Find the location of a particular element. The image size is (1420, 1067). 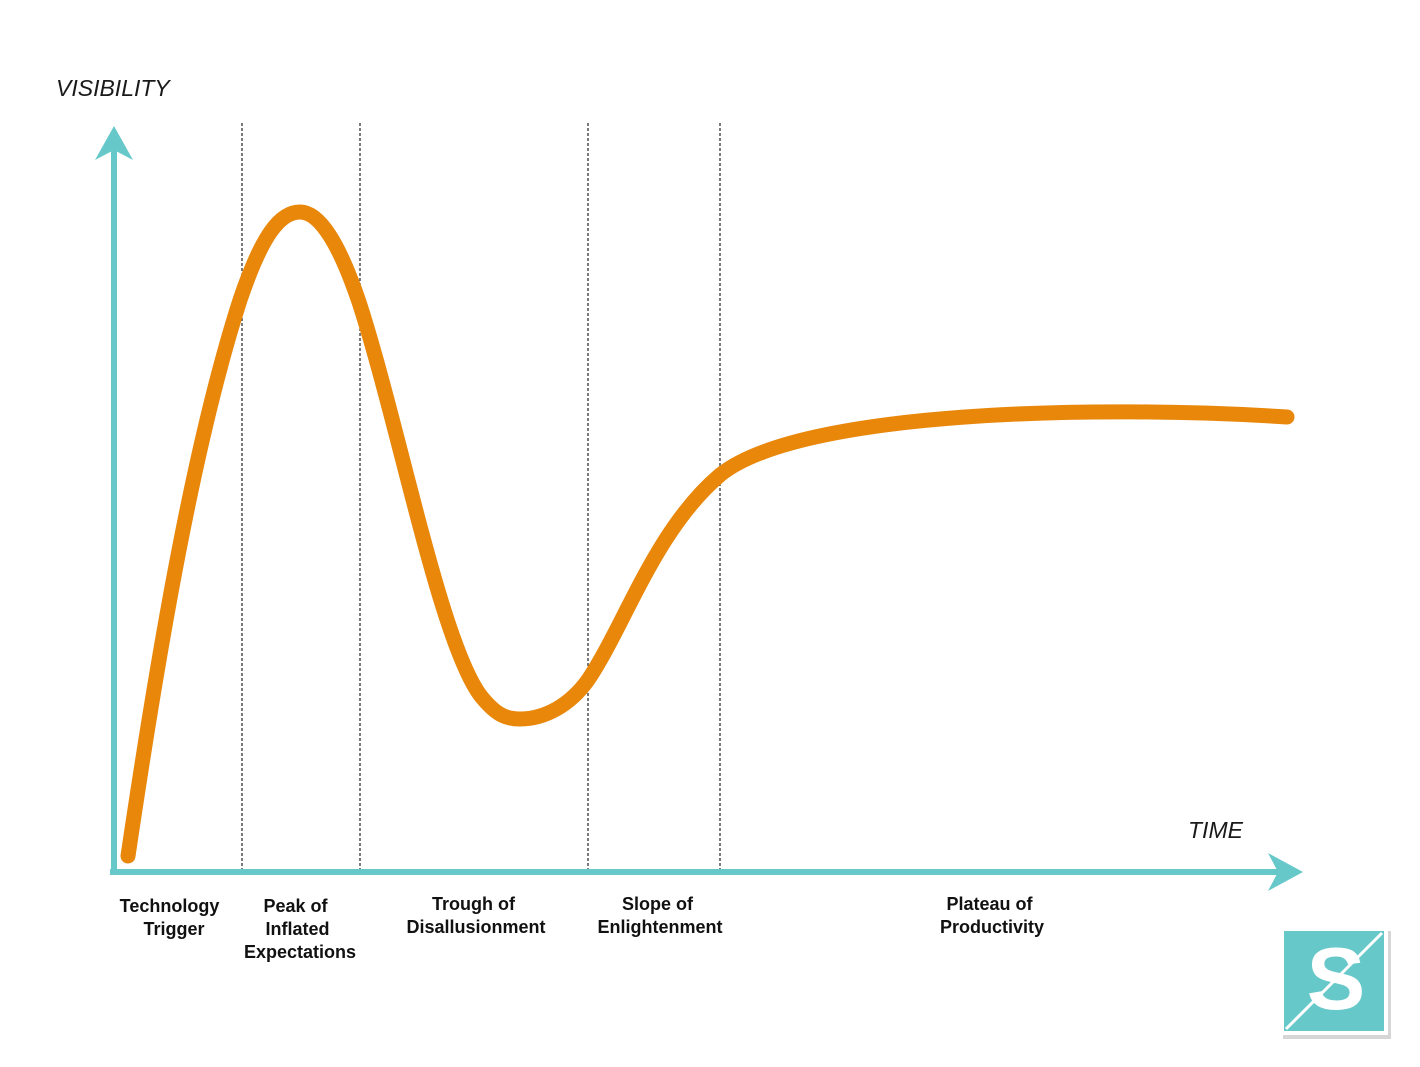

s-logo-icon: S is located at coordinates (1335, 983).